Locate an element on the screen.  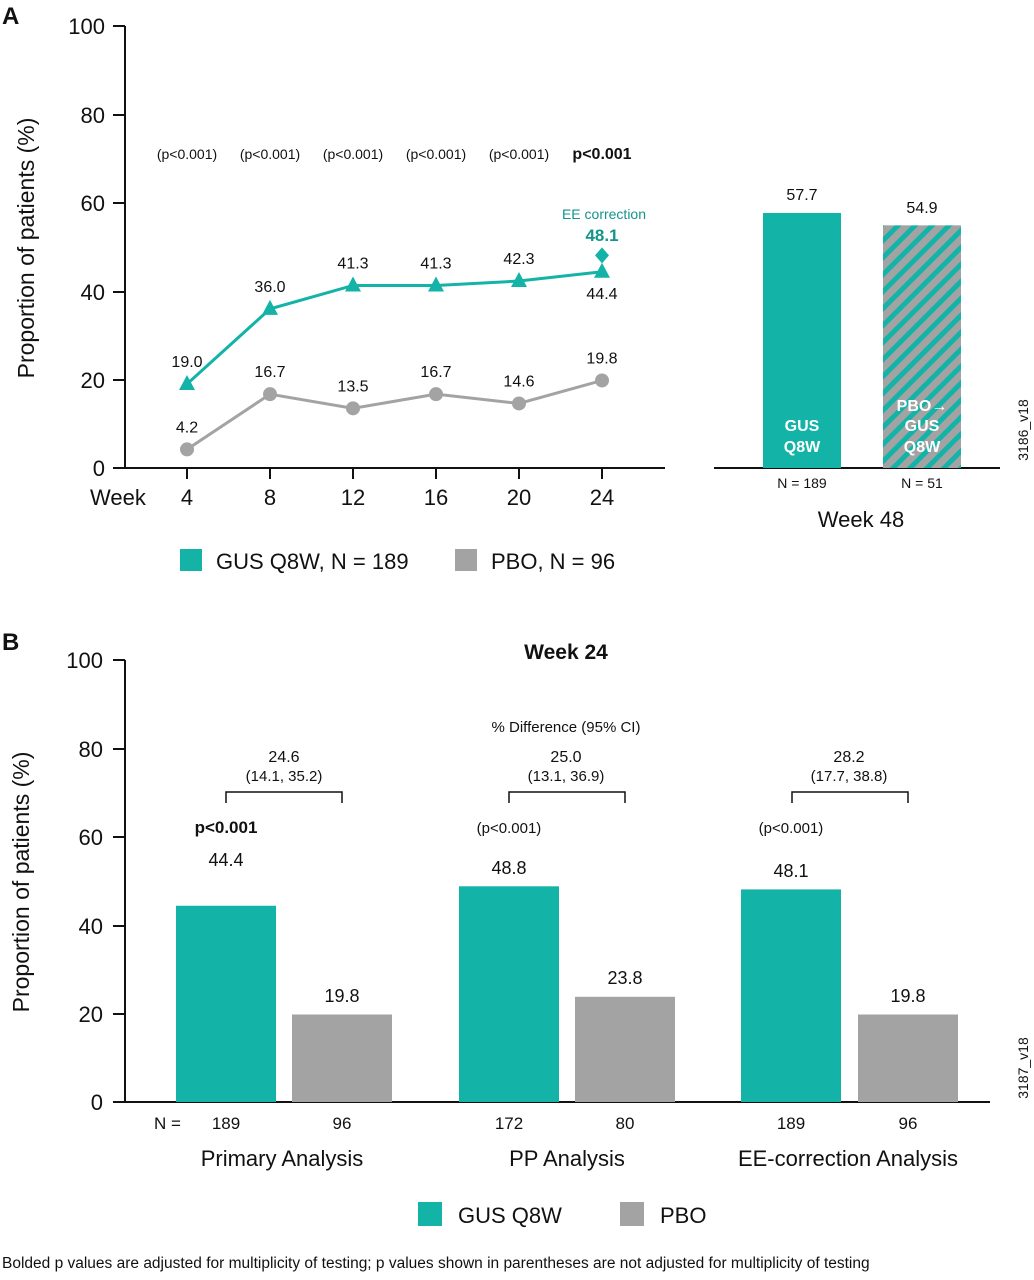
panel-a-x-tick-label: 12 is located at coordinates (353, 497).